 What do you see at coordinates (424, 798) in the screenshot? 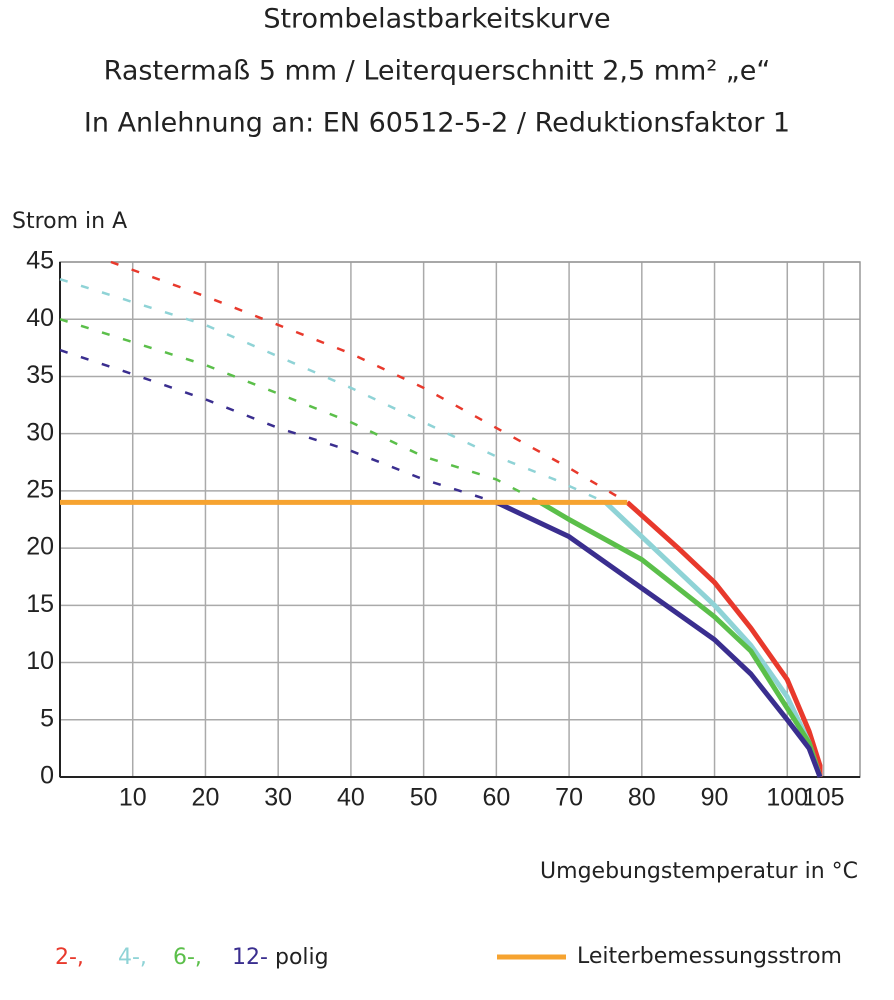
I see `x-tick-label: 50` at bounding box center [424, 798].